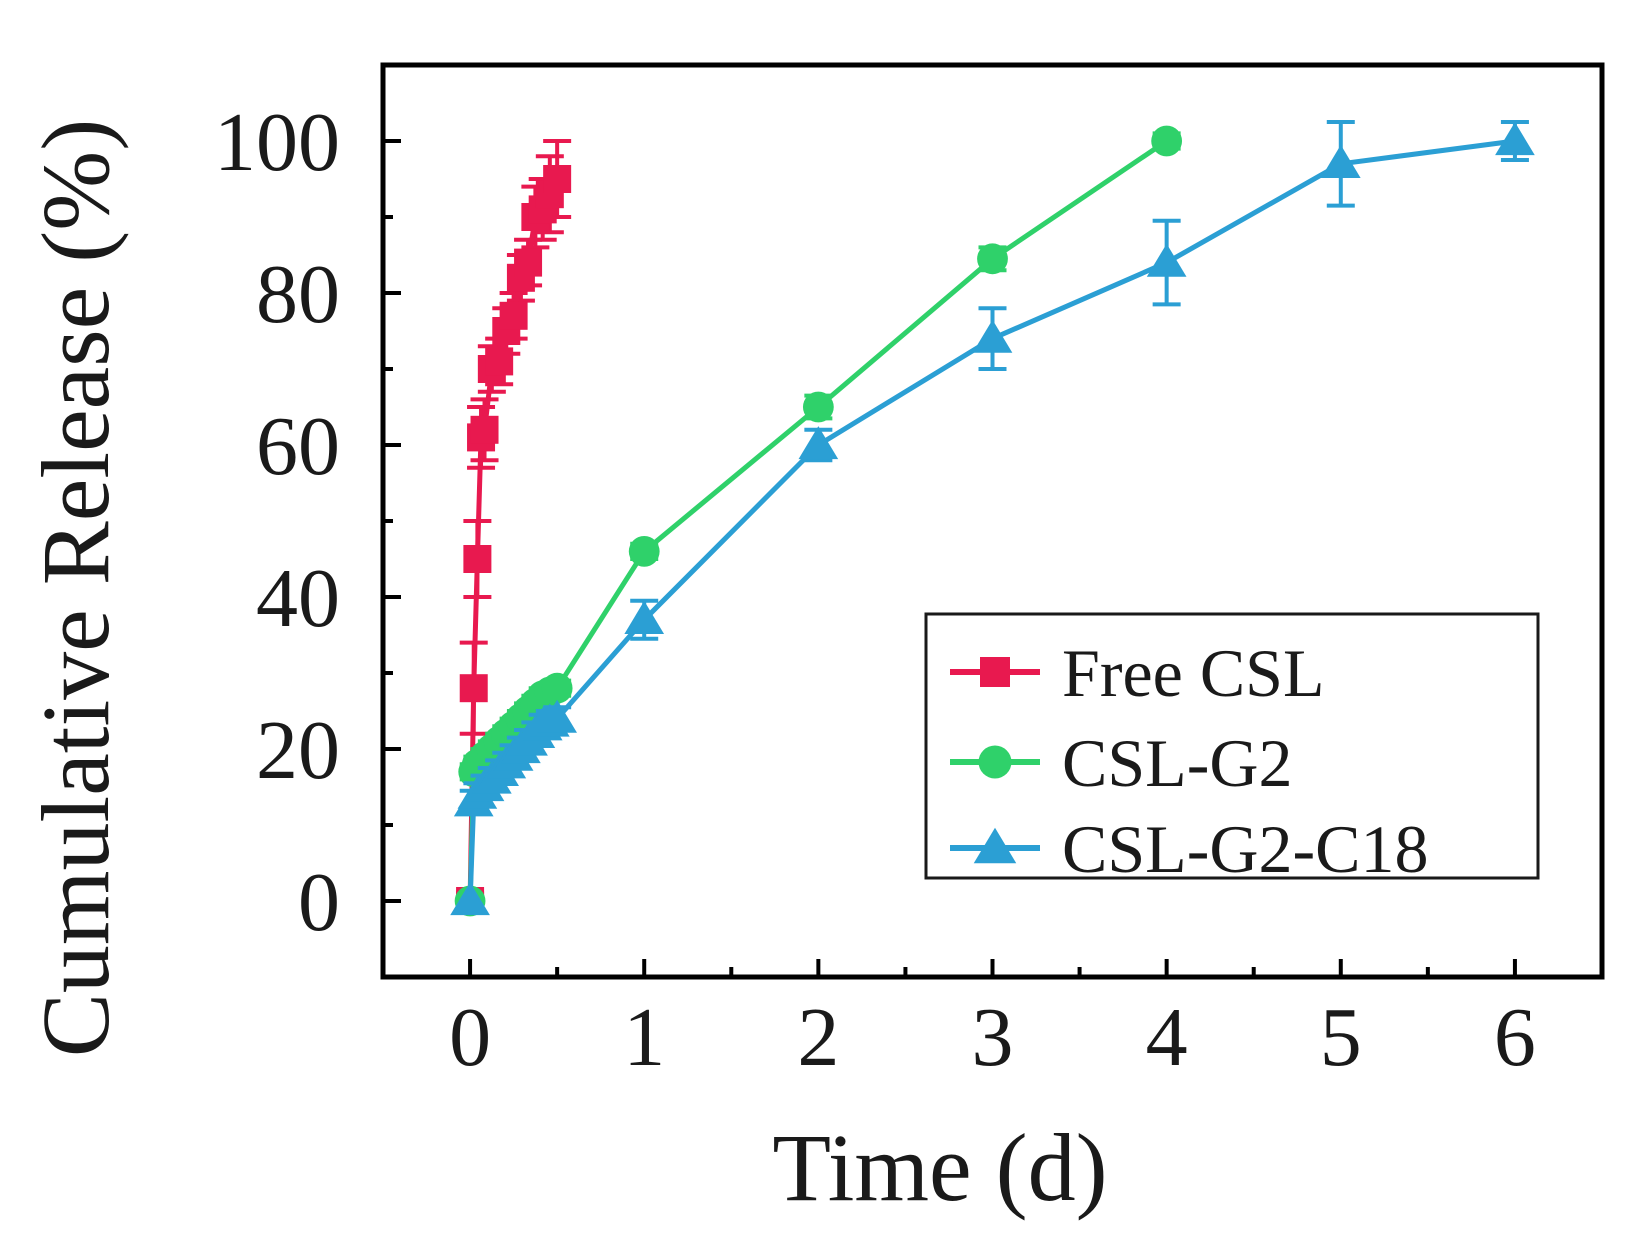 This screenshot has height=1260, width=1641. Describe the element at coordinates (470, 1037) in the screenshot. I see `x-tick-label: 0` at that location.